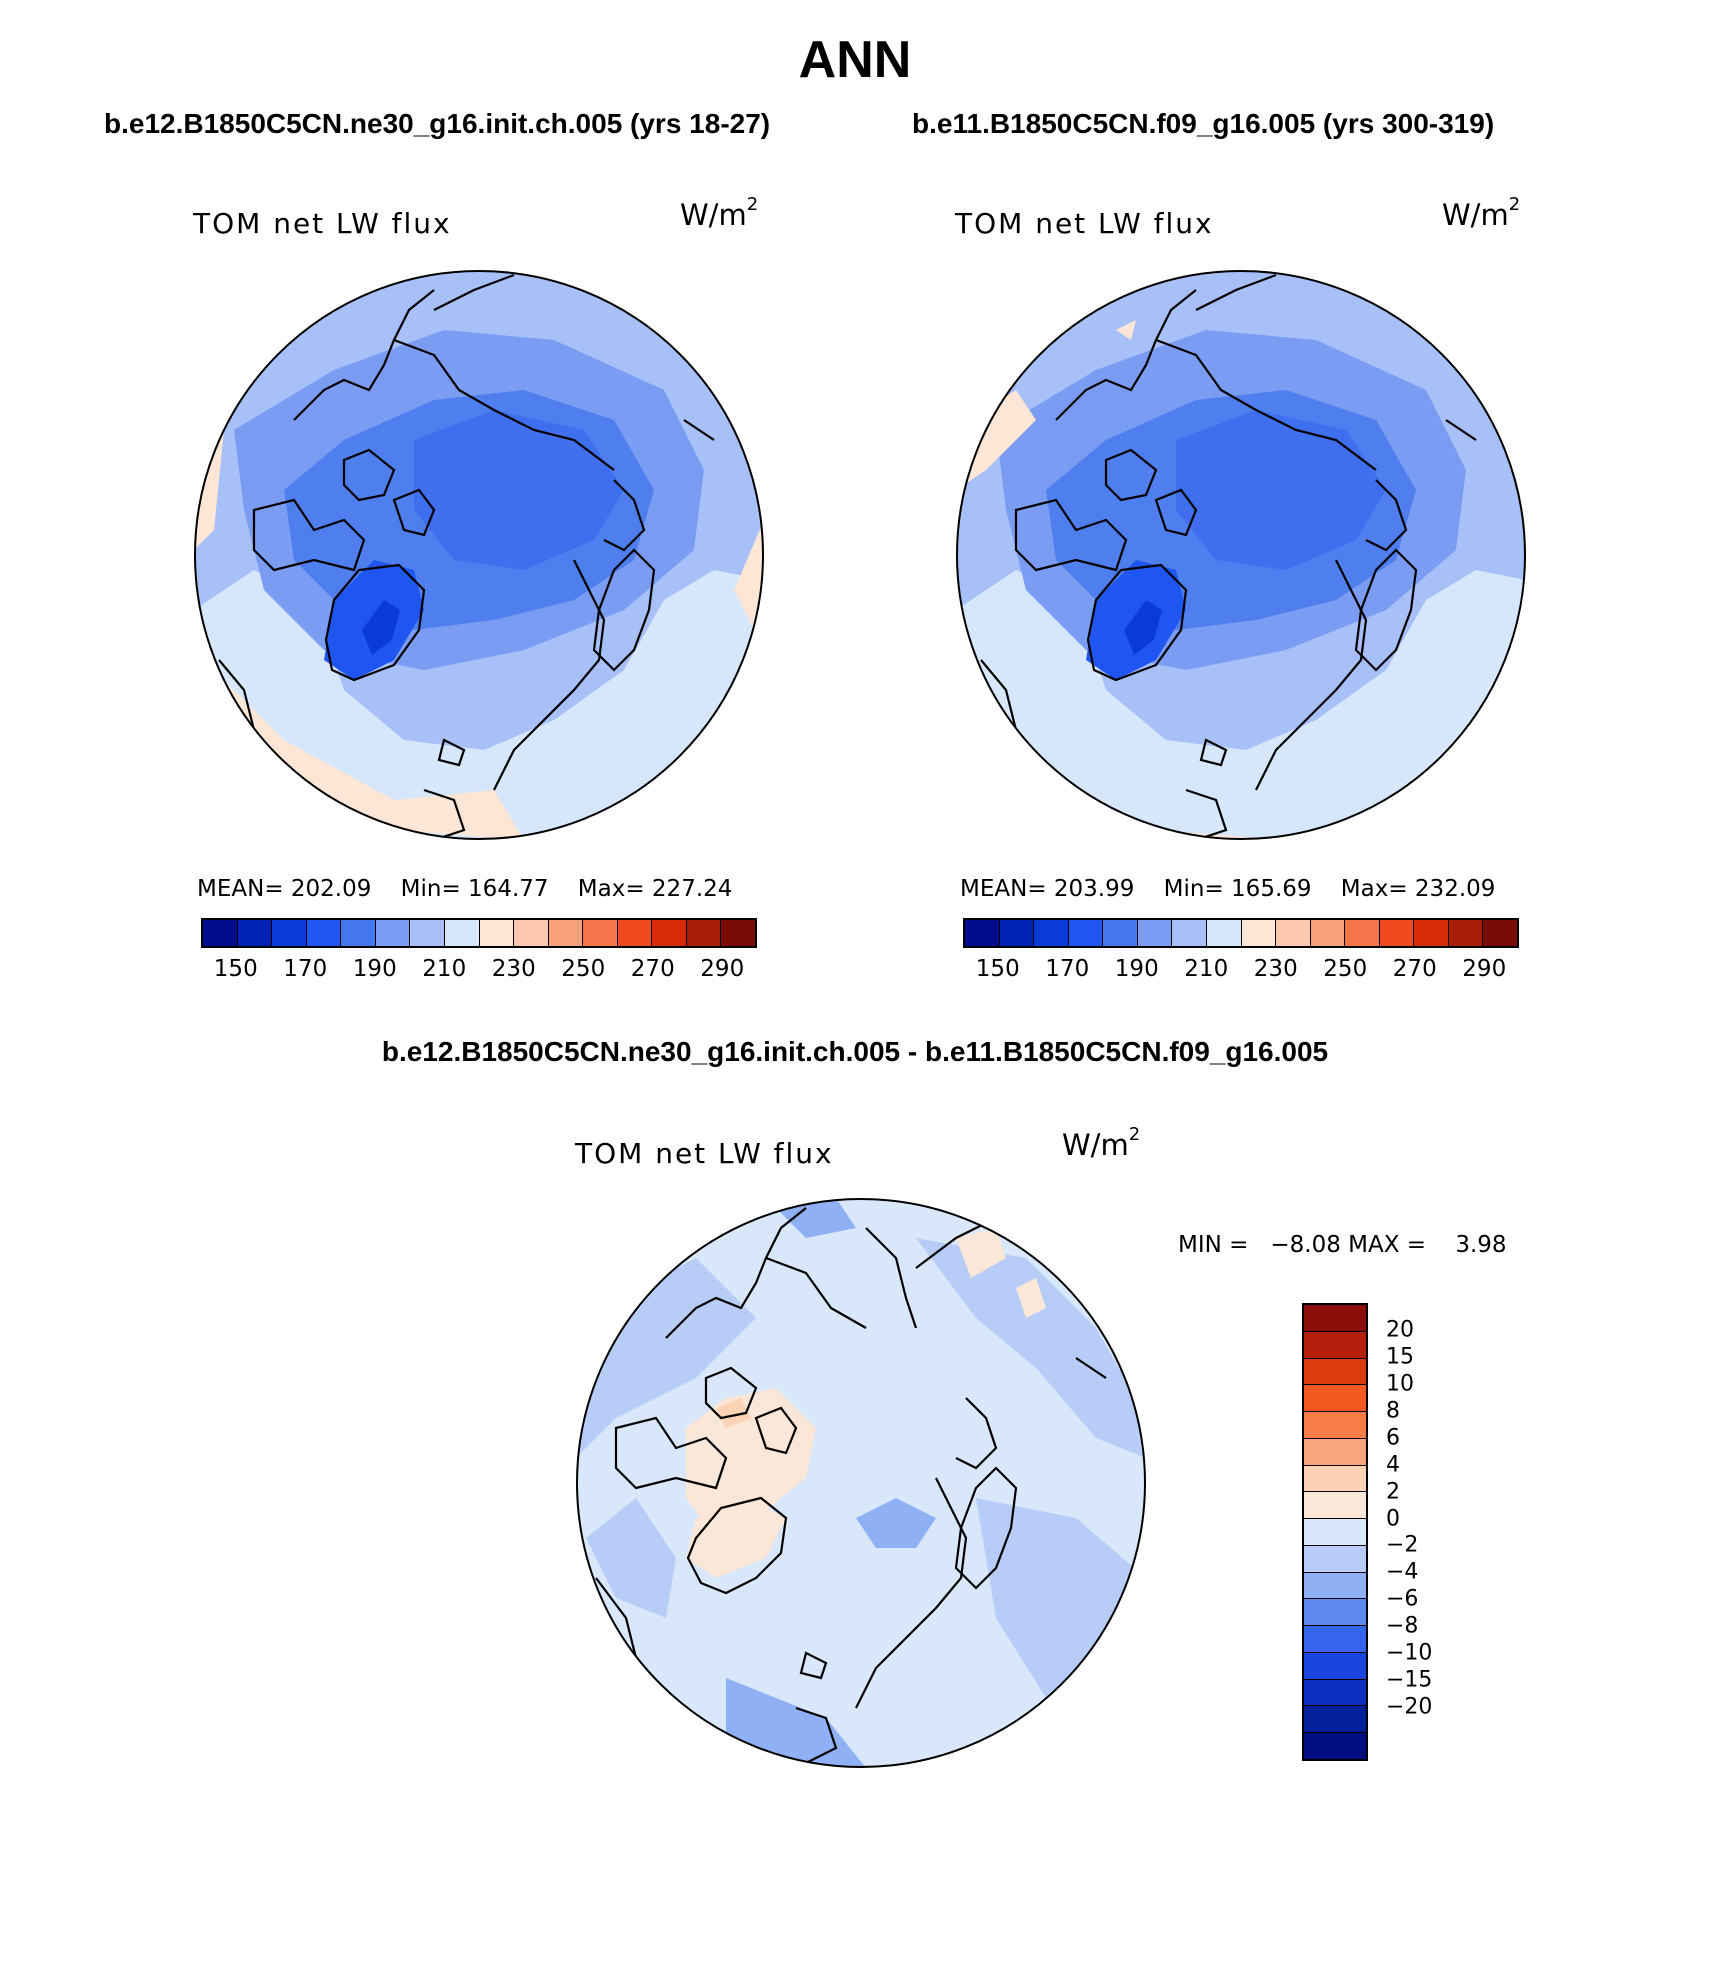  What do you see at coordinates (1241, 555) in the screenshot?
I see `right-polar-map` at bounding box center [1241, 555].